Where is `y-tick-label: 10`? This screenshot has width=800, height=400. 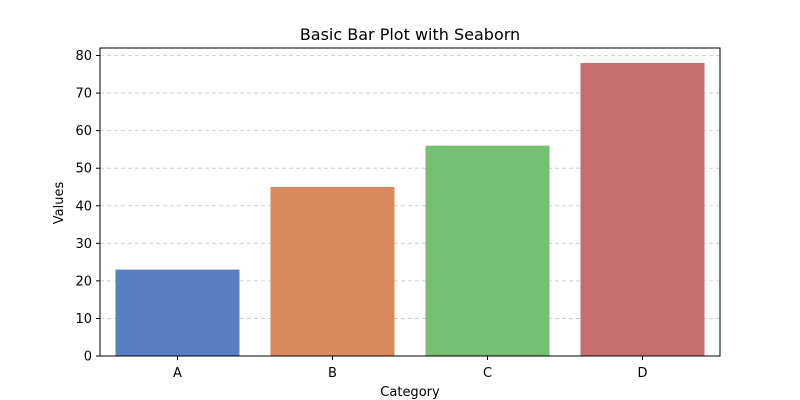 y-tick-label: 10 is located at coordinates (83, 319).